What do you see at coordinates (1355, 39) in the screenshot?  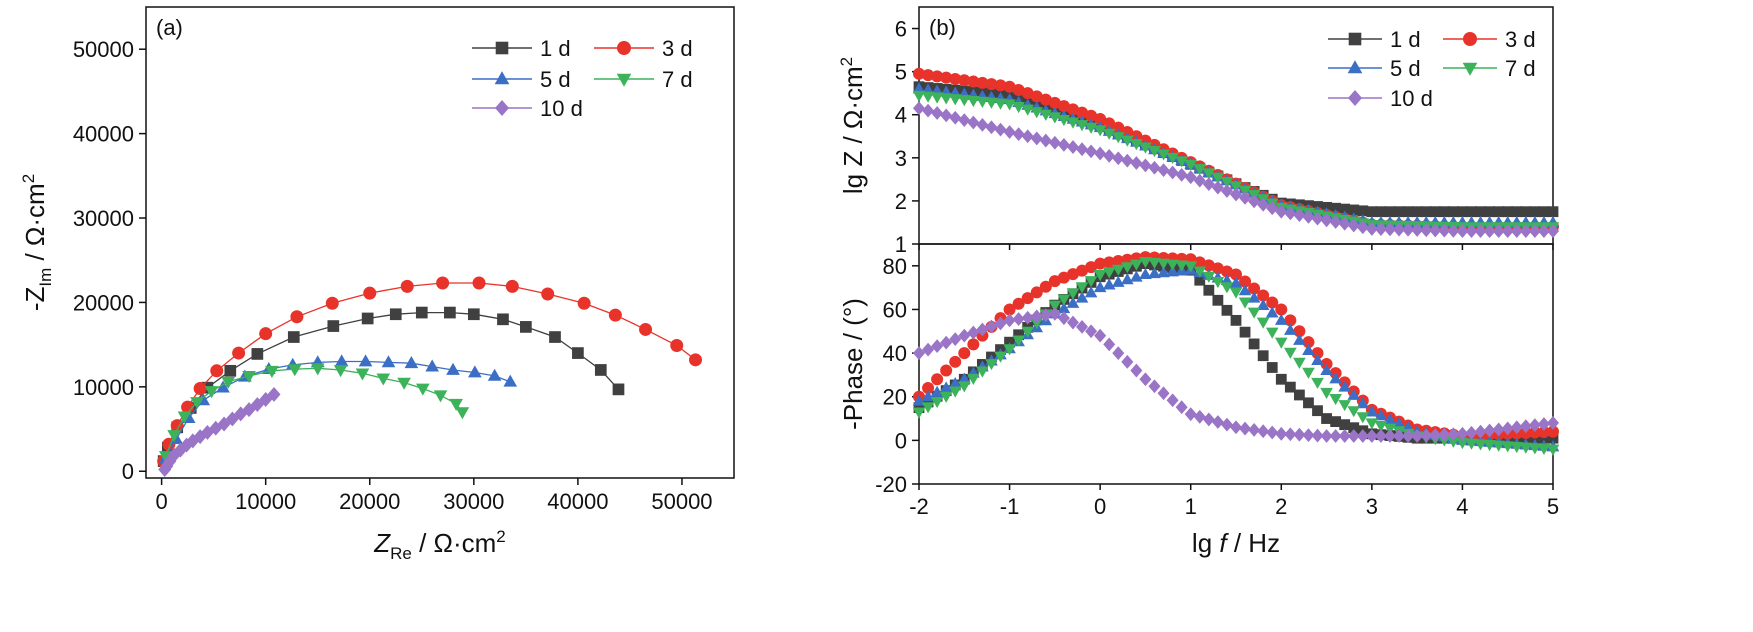 I see `legend-marker-b-1d` at bounding box center [1355, 39].